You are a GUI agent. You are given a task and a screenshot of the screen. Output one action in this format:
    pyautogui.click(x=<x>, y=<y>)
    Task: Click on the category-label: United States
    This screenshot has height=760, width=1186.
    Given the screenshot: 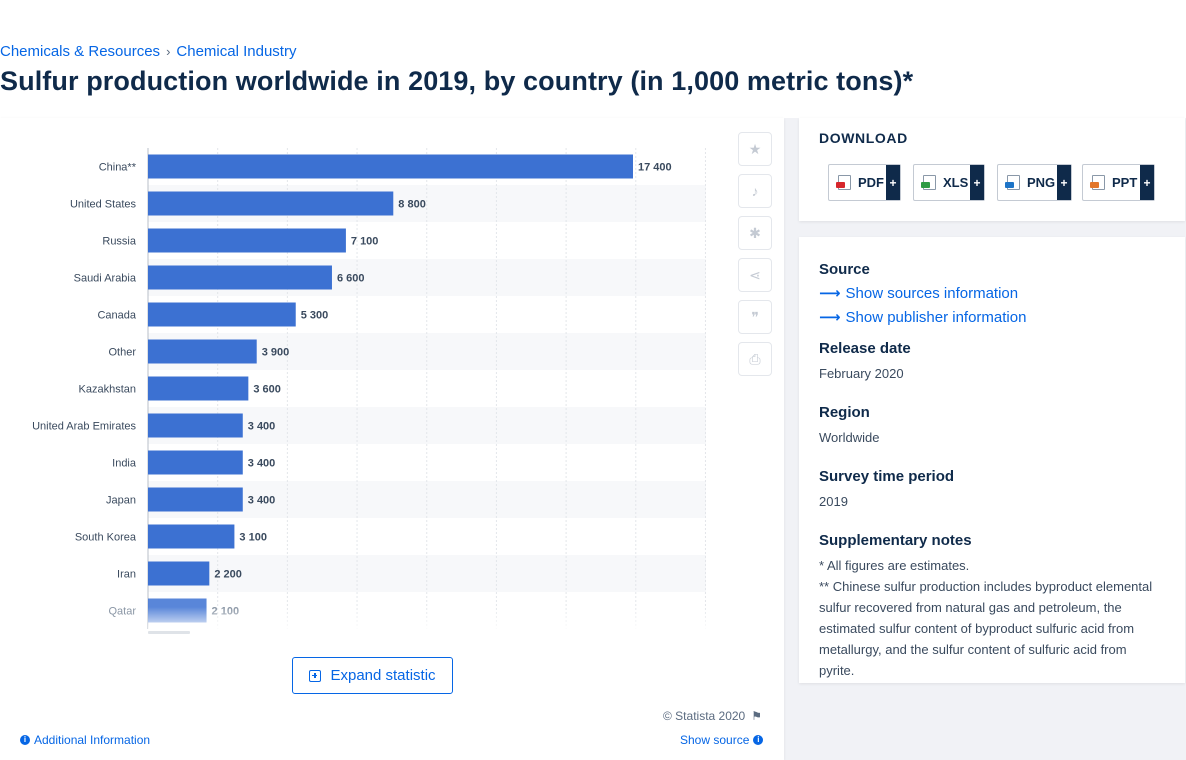 What is the action you would take?
    pyautogui.click(x=103, y=205)
    